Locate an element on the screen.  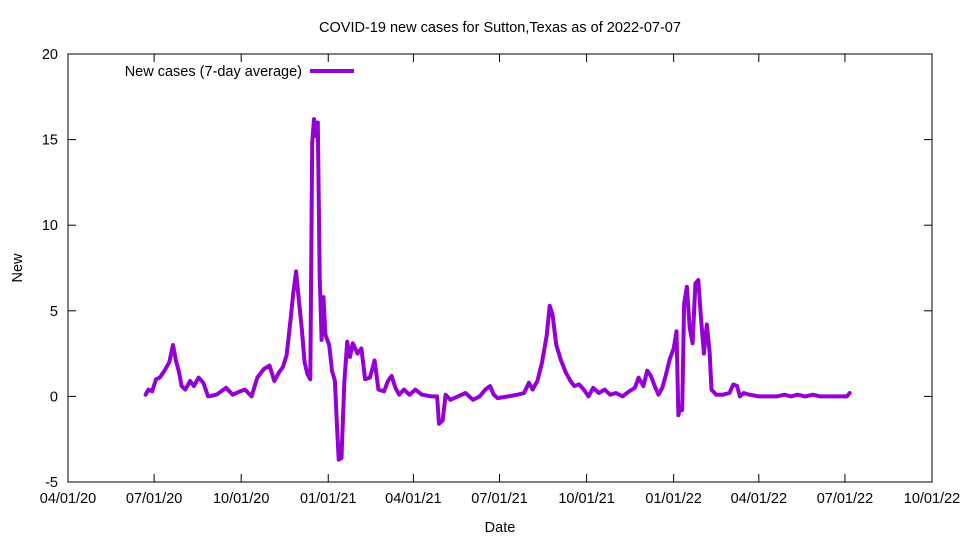
x-axis-label: Date is located at coordinates (500, 528).